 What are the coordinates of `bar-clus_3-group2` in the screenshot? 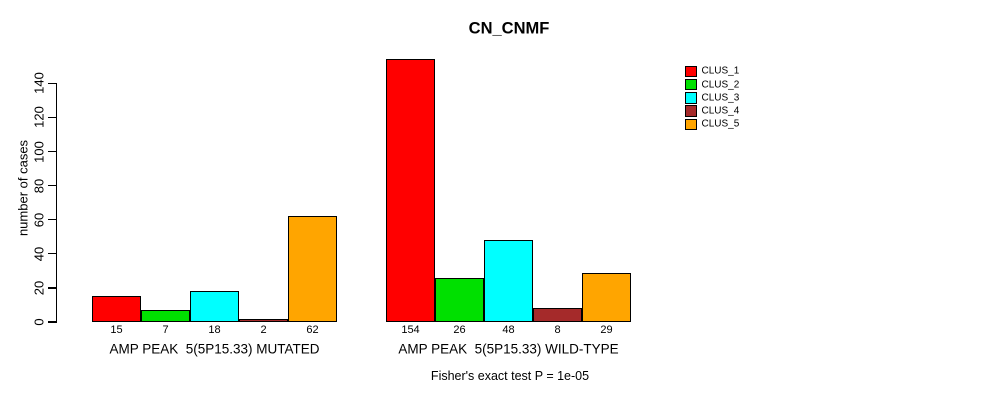 It's located at (508, 281).